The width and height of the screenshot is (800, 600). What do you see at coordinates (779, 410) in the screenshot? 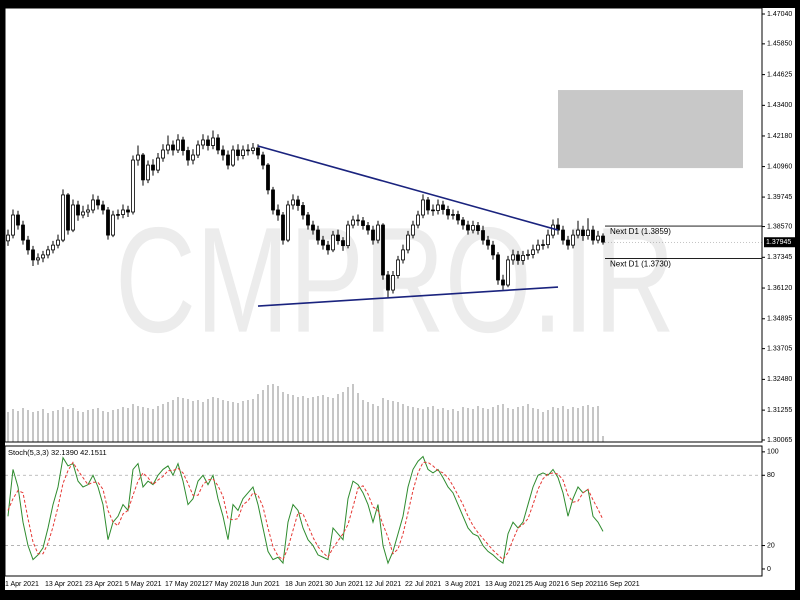
I see `y-tick-label: 1.31255` at bounding box center [779, 410].